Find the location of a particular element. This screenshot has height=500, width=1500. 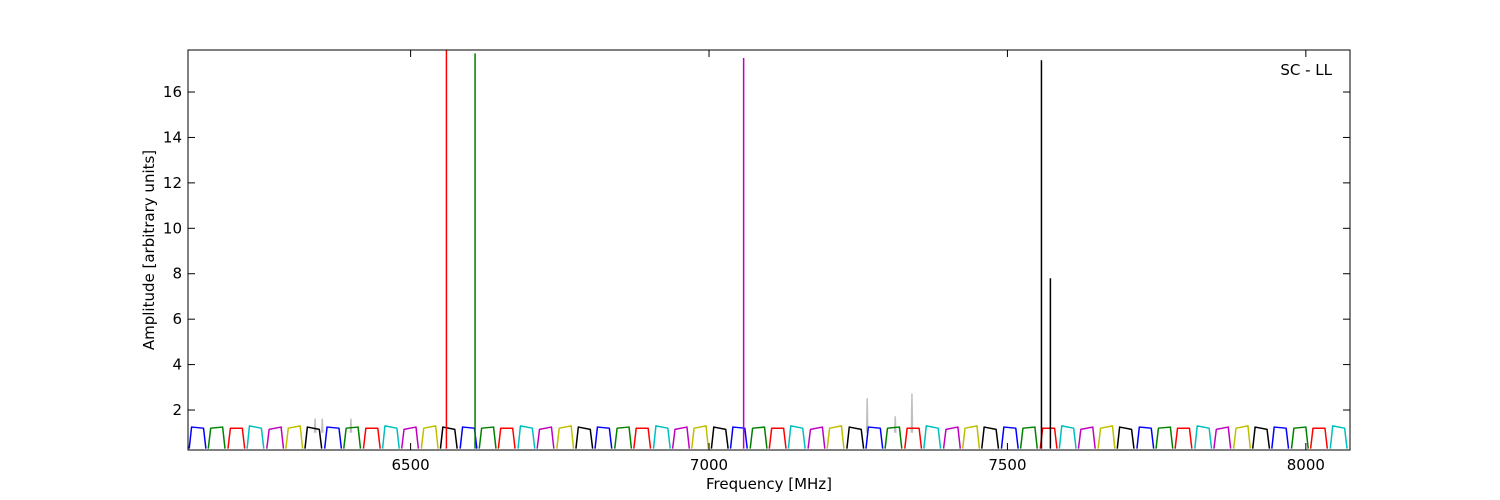

y-tick-label: 12 is located at coordinates (172, 183).